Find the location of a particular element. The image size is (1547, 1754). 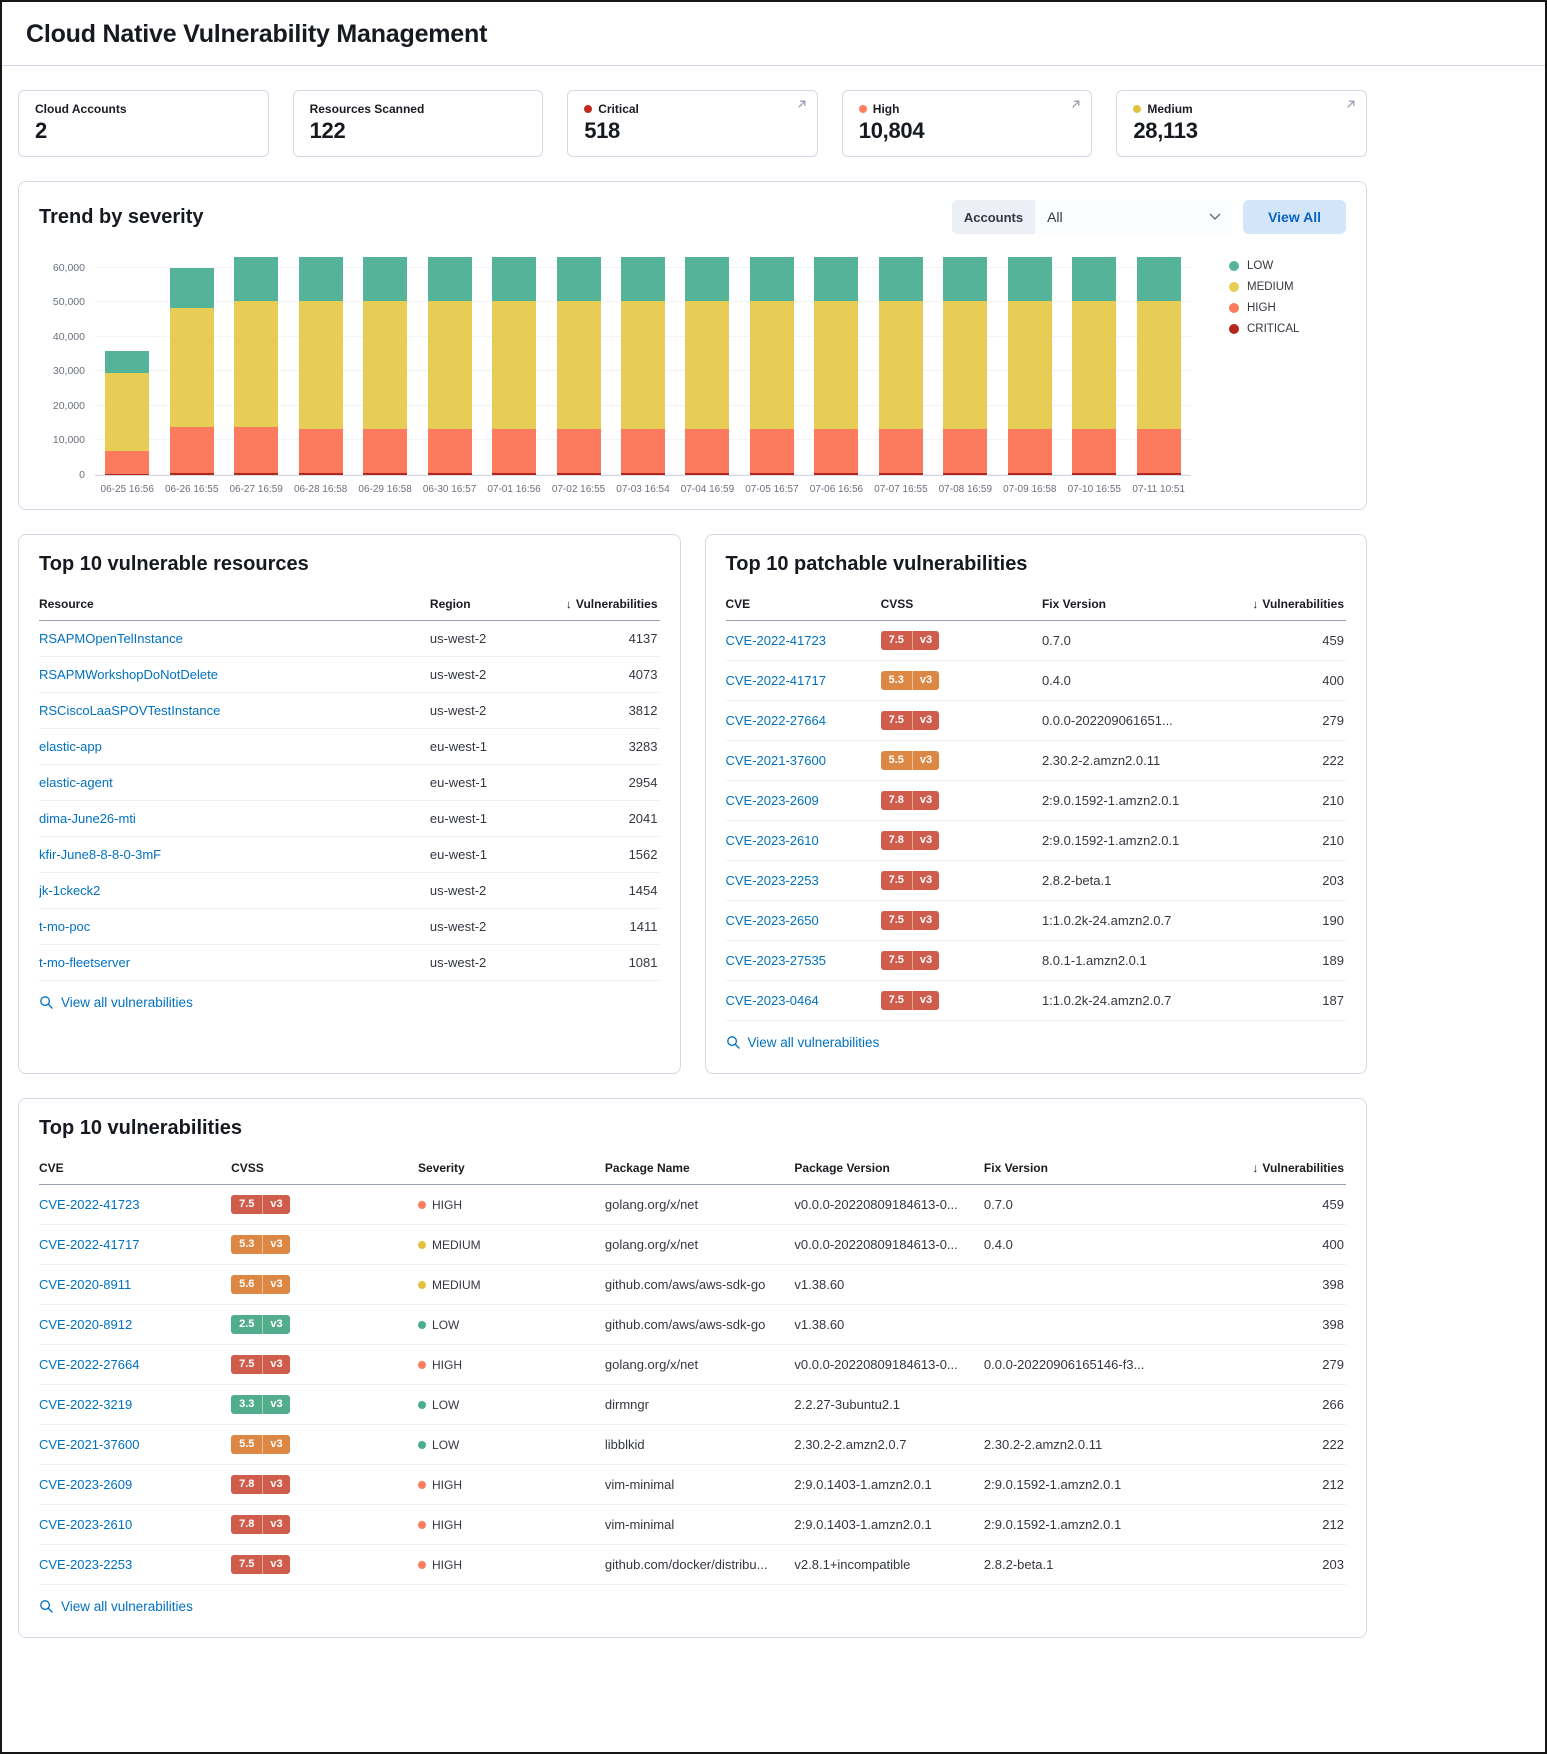

severity-label: HIGH is located at coordinates (447, 1485).